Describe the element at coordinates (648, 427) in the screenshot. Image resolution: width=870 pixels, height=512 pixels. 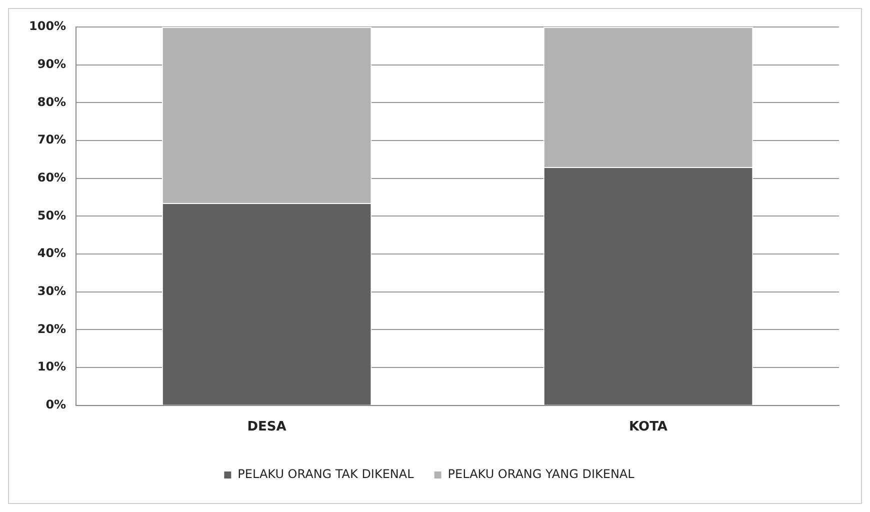
I see `x-tick-label: KOTA` at that location.